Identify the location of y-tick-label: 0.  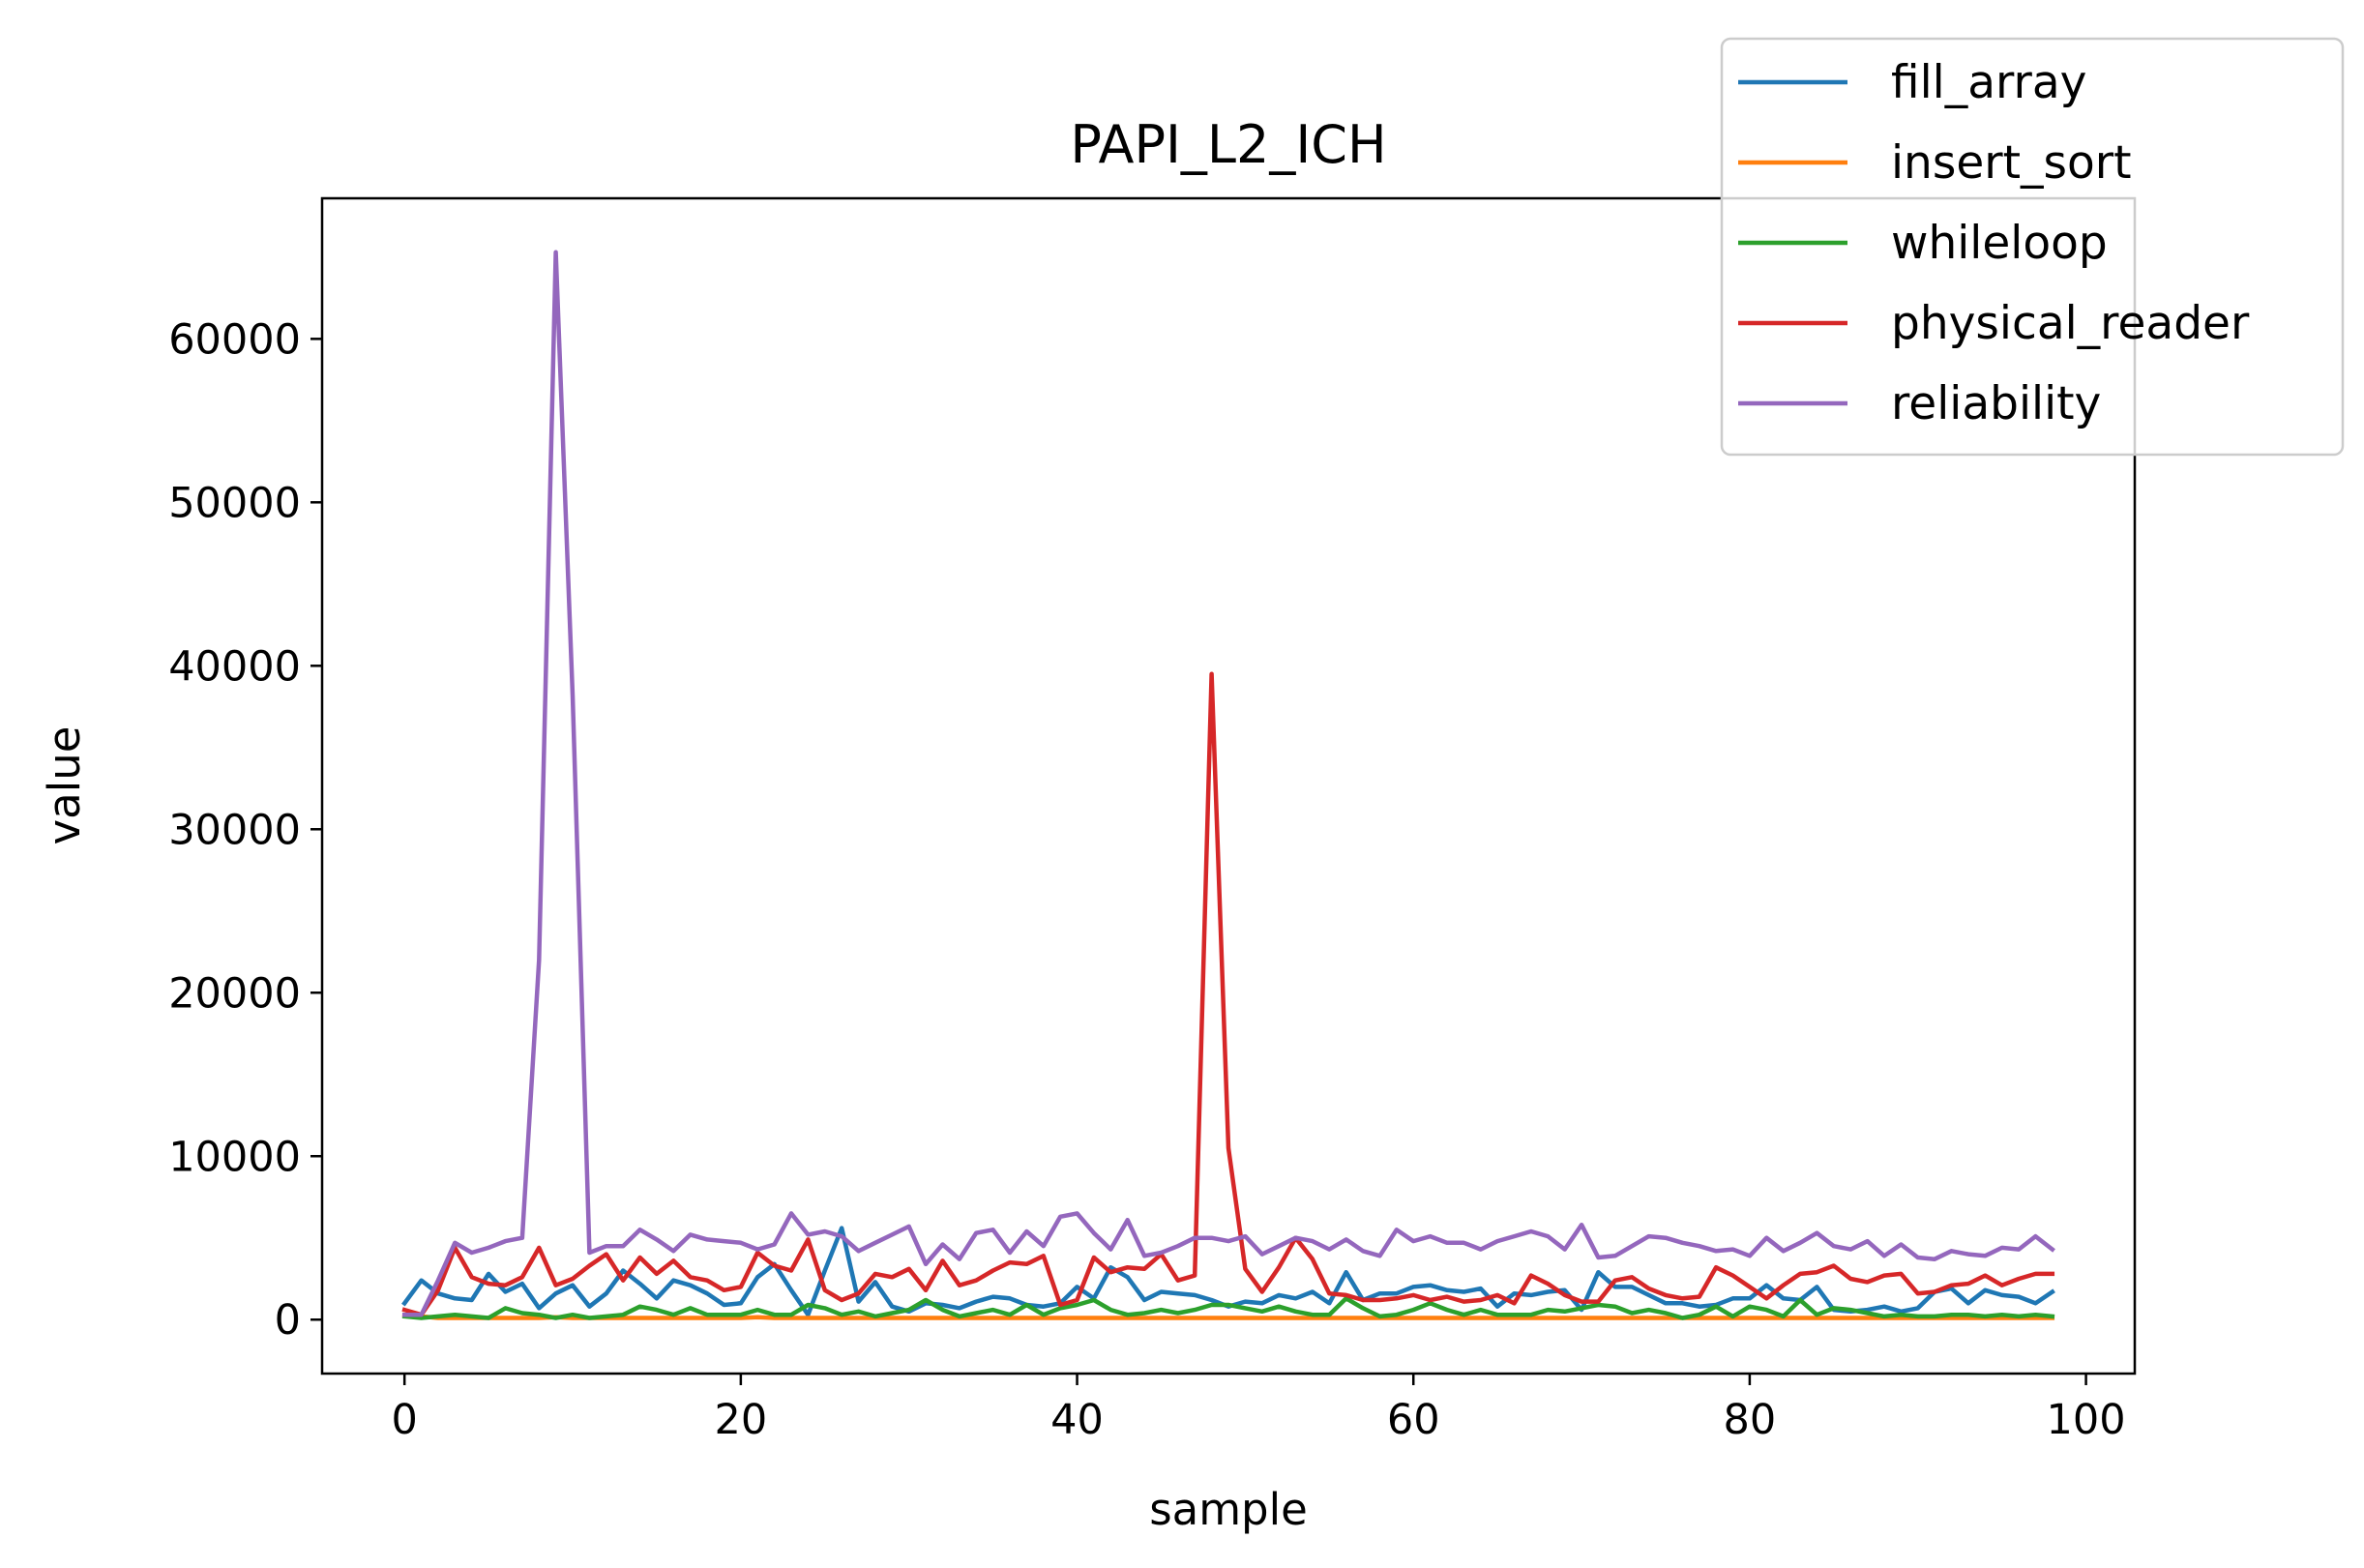
(288, 1321).